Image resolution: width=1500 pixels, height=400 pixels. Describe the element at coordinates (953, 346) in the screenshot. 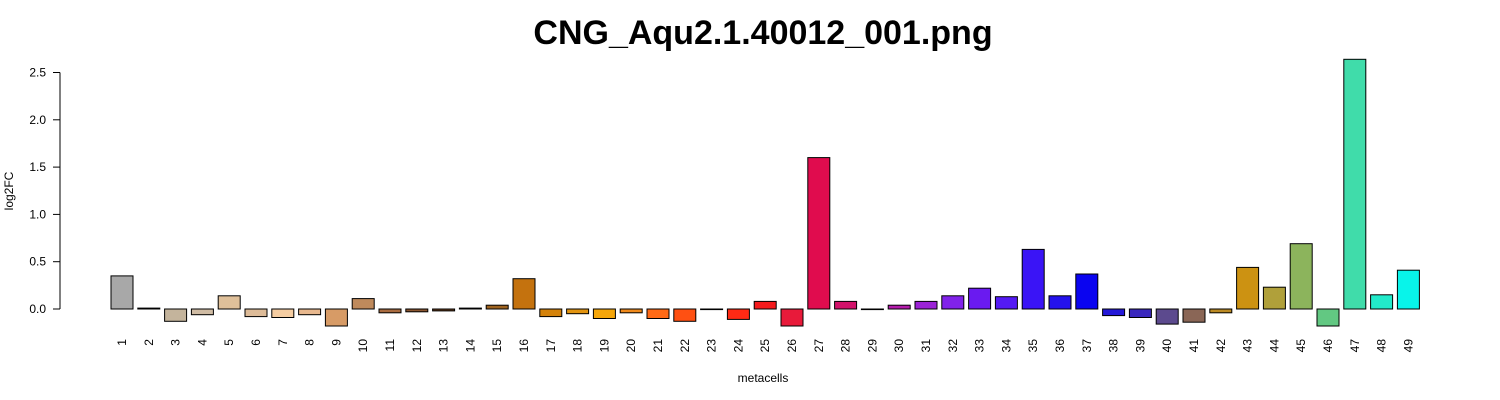

I see `x-tick-label: 32` at that location.